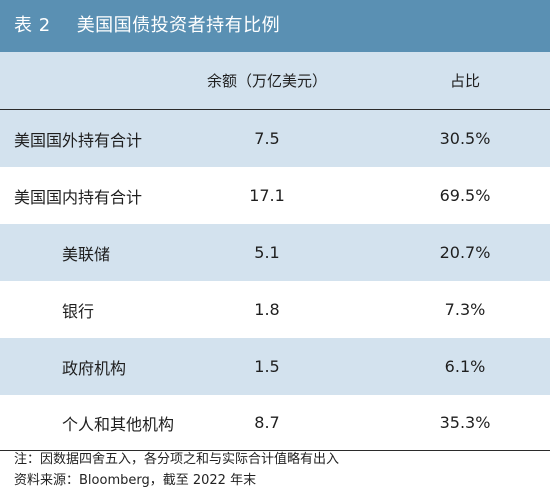 The height and width of the screenshot is (495, 550). Describe the element at coordinates (178, 25) in the screenshot. I see `table-title: 美国国债投资者持有比例` at that location.